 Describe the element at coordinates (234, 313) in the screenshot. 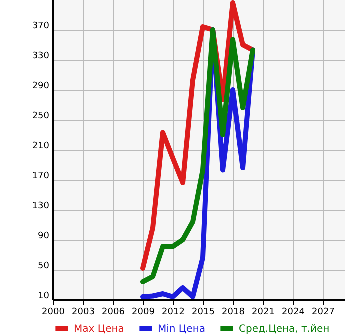

I see `x-tick-label: 2018` at that location.